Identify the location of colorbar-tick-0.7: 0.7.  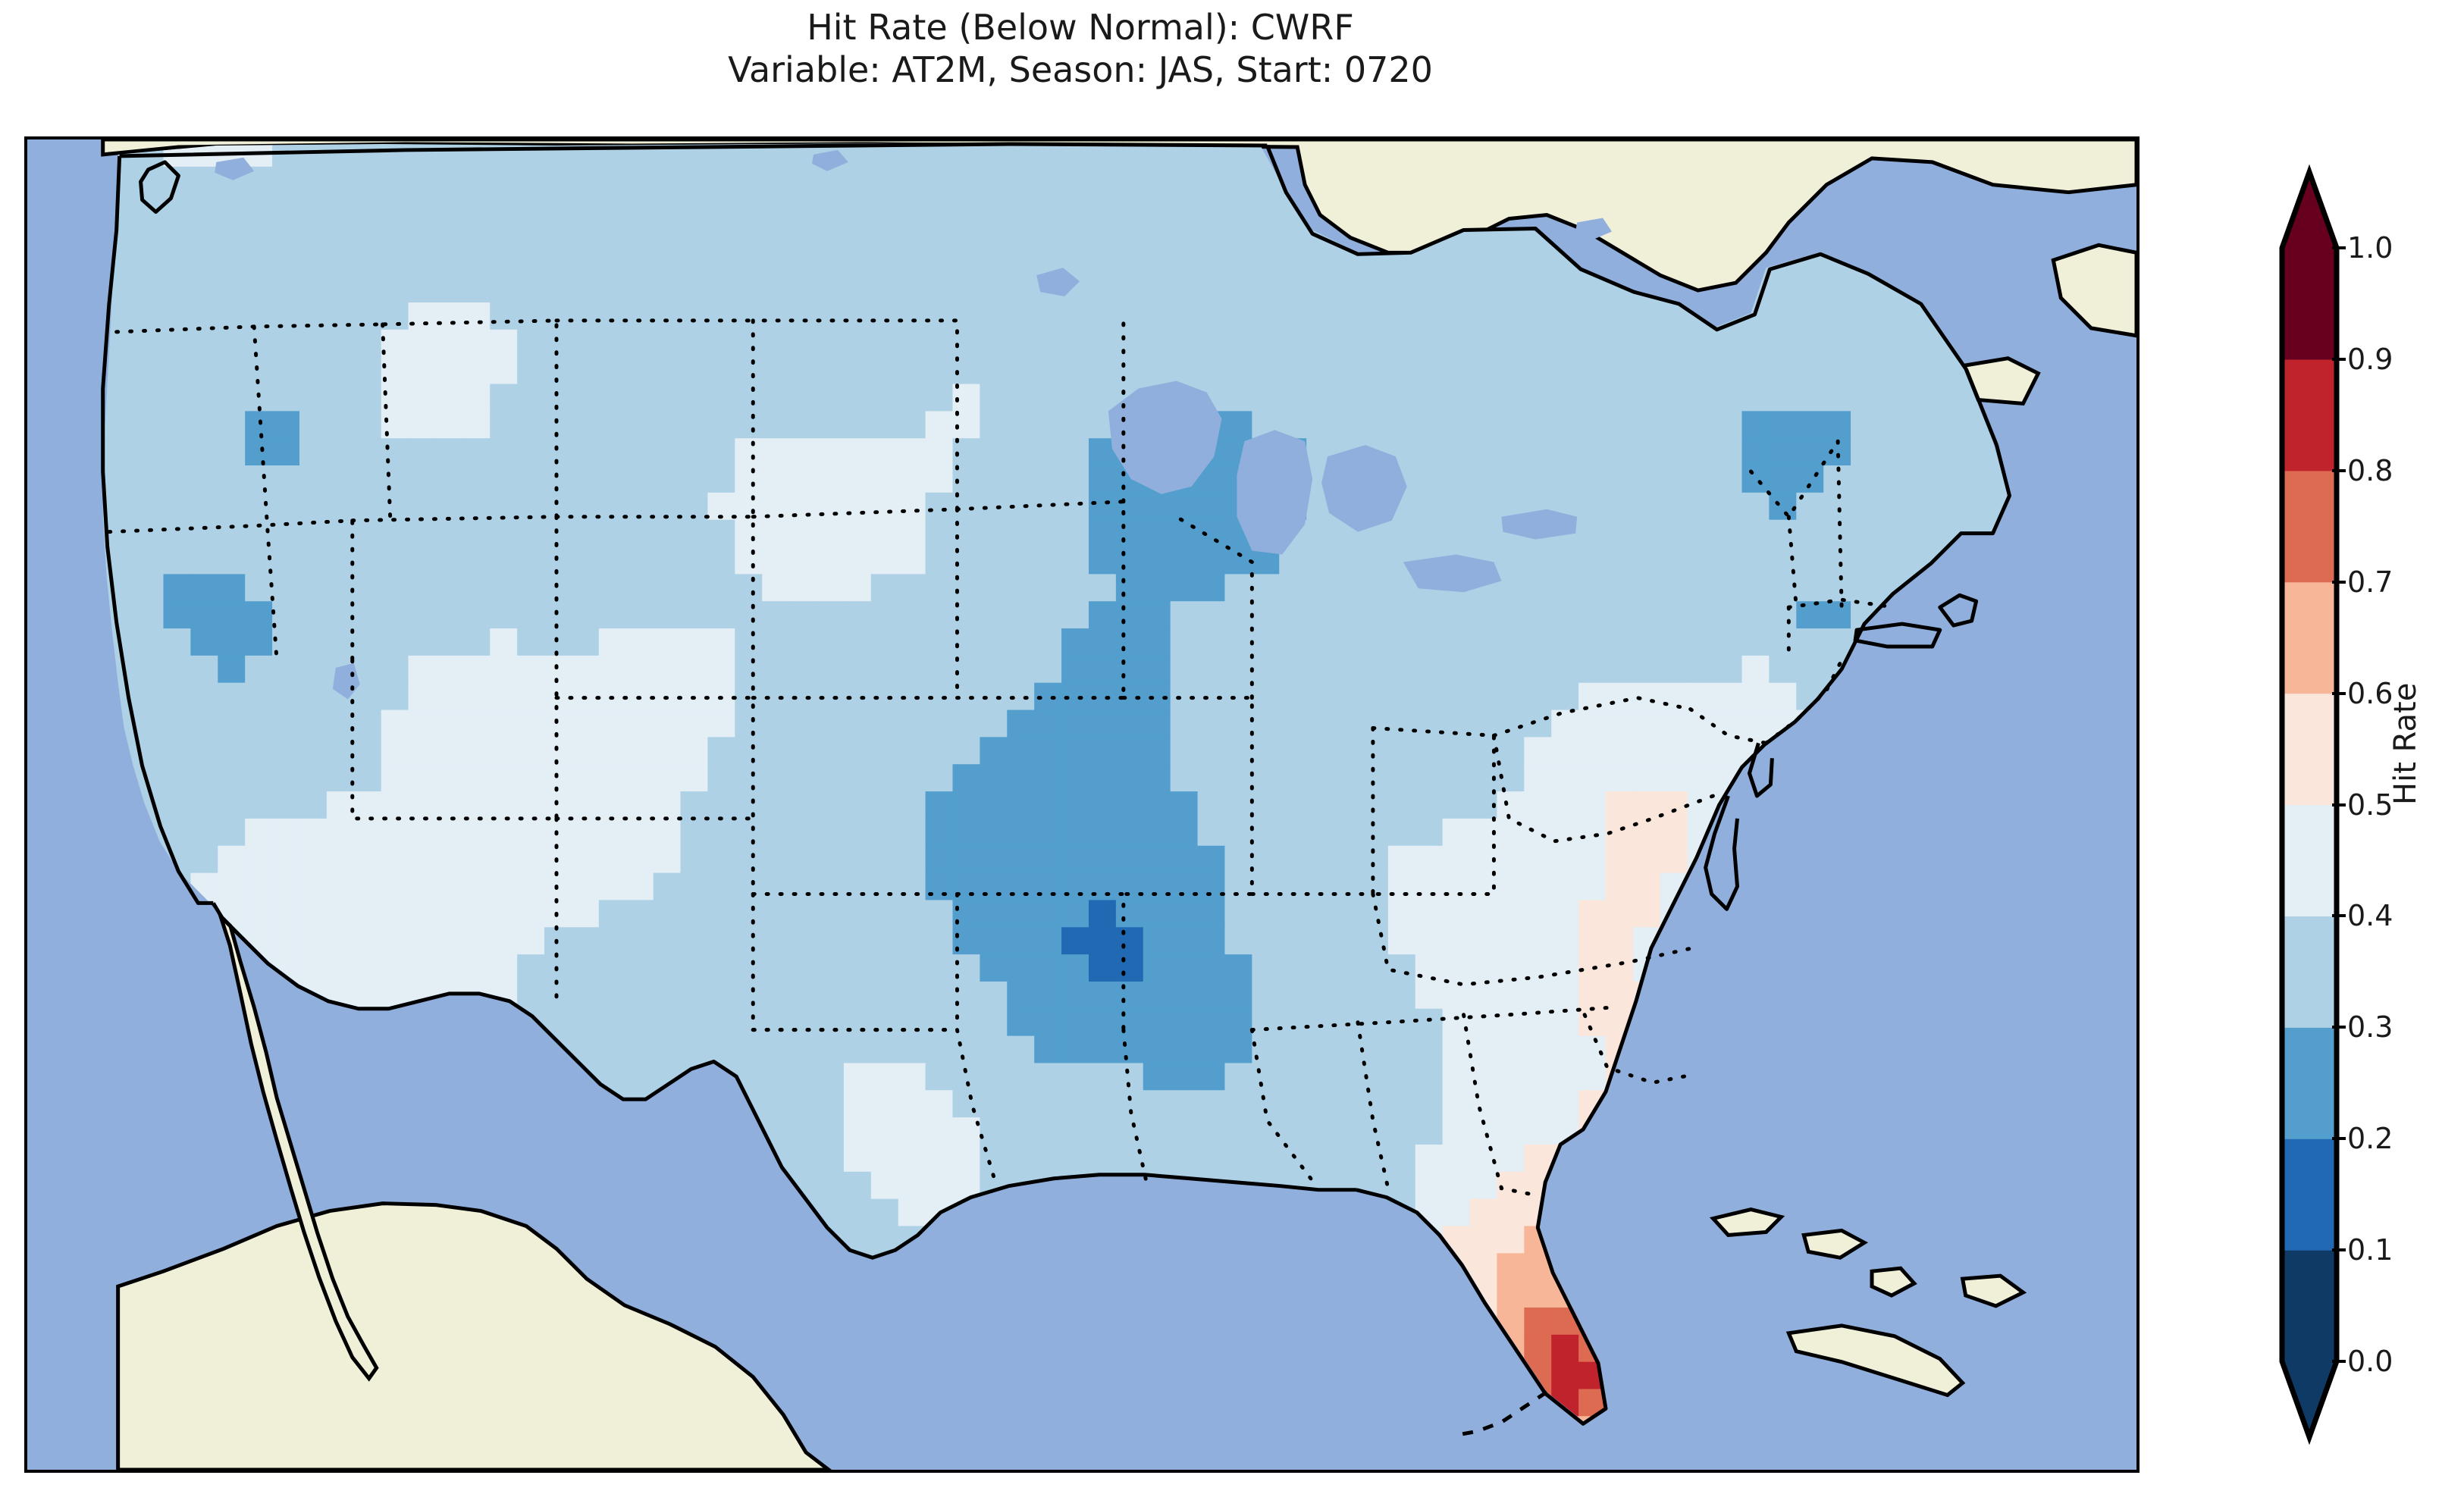
(2370, 582).